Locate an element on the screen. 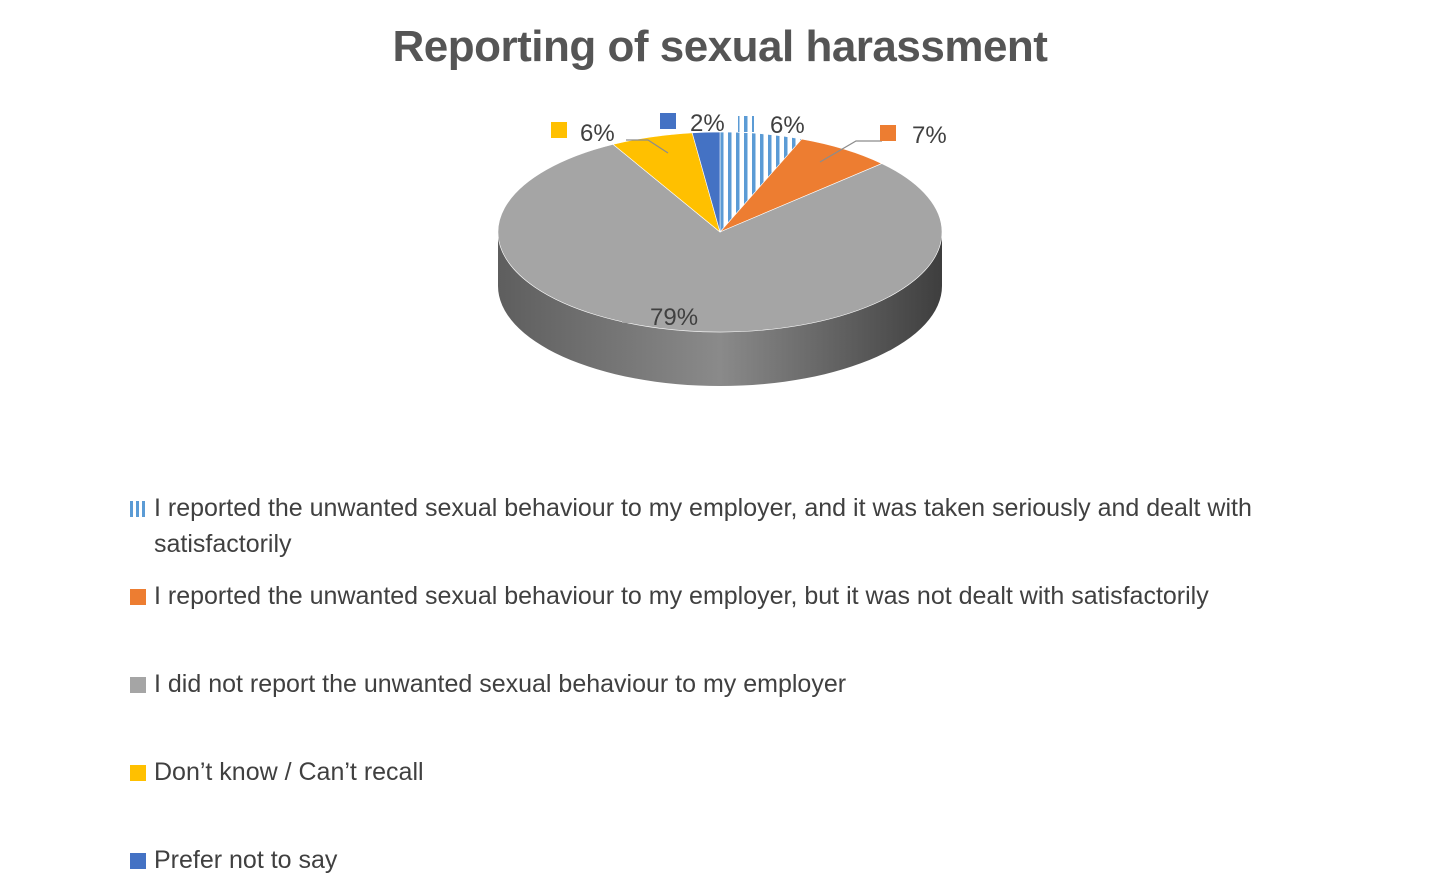 The image size is (1440, 895). legend-item: Prefer not to say is located at coordinates (745, 860).